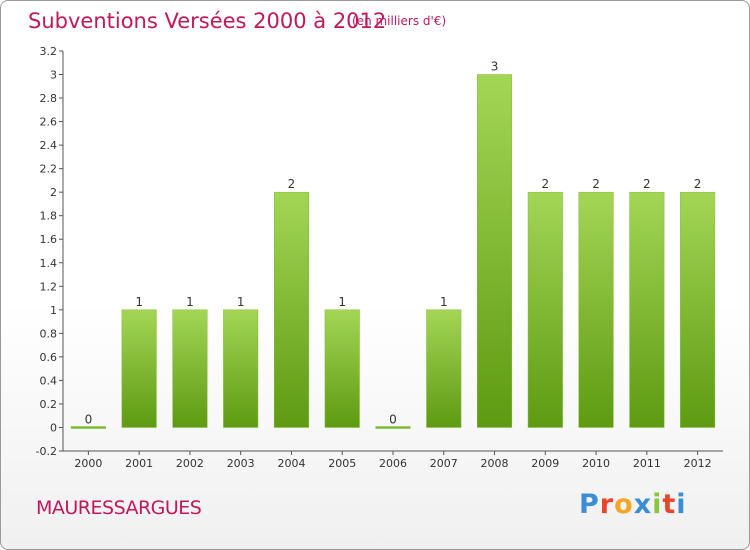 This screenshot has height=550, width=750. What do you see at coordinates (139, 368) in the screenshot?
I see `bar-2001` at bounding box center [139, 368].